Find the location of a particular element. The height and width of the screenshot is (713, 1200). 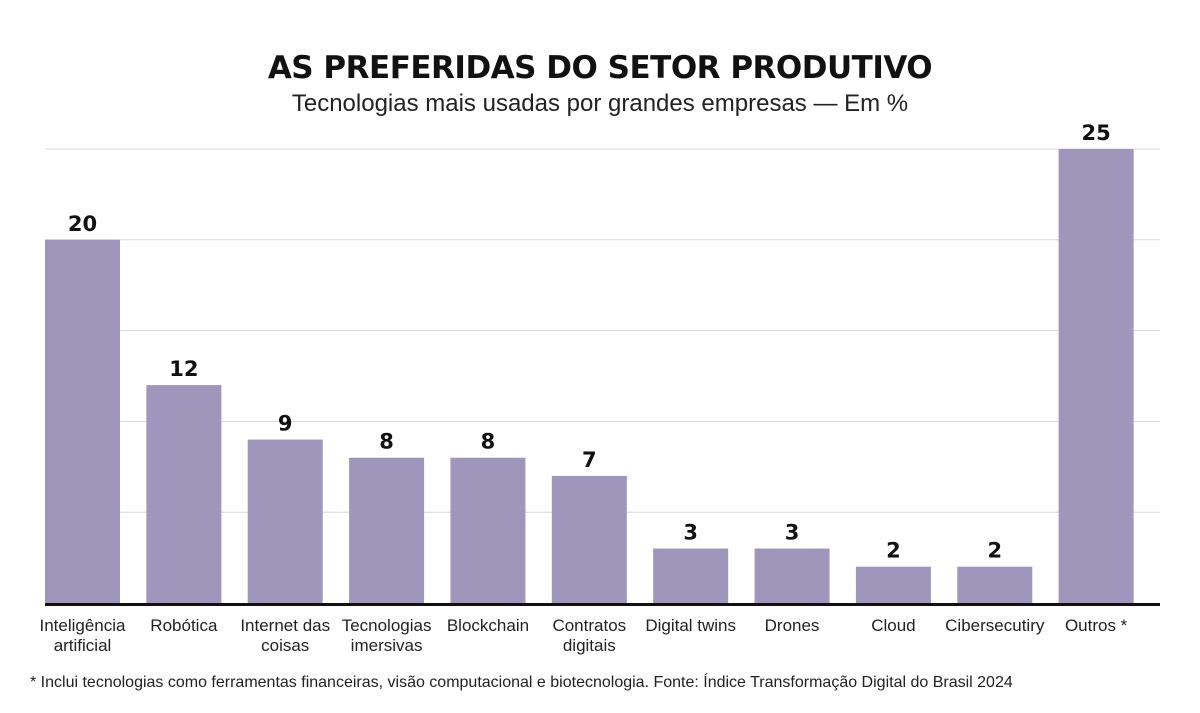

value-label: 20 is located at coordinates (82, 224).